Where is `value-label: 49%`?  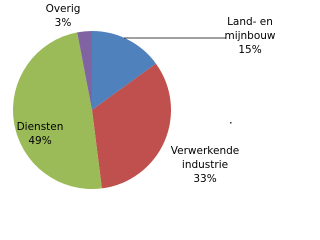 value-label: 49% is located at coordinates (40, 141).